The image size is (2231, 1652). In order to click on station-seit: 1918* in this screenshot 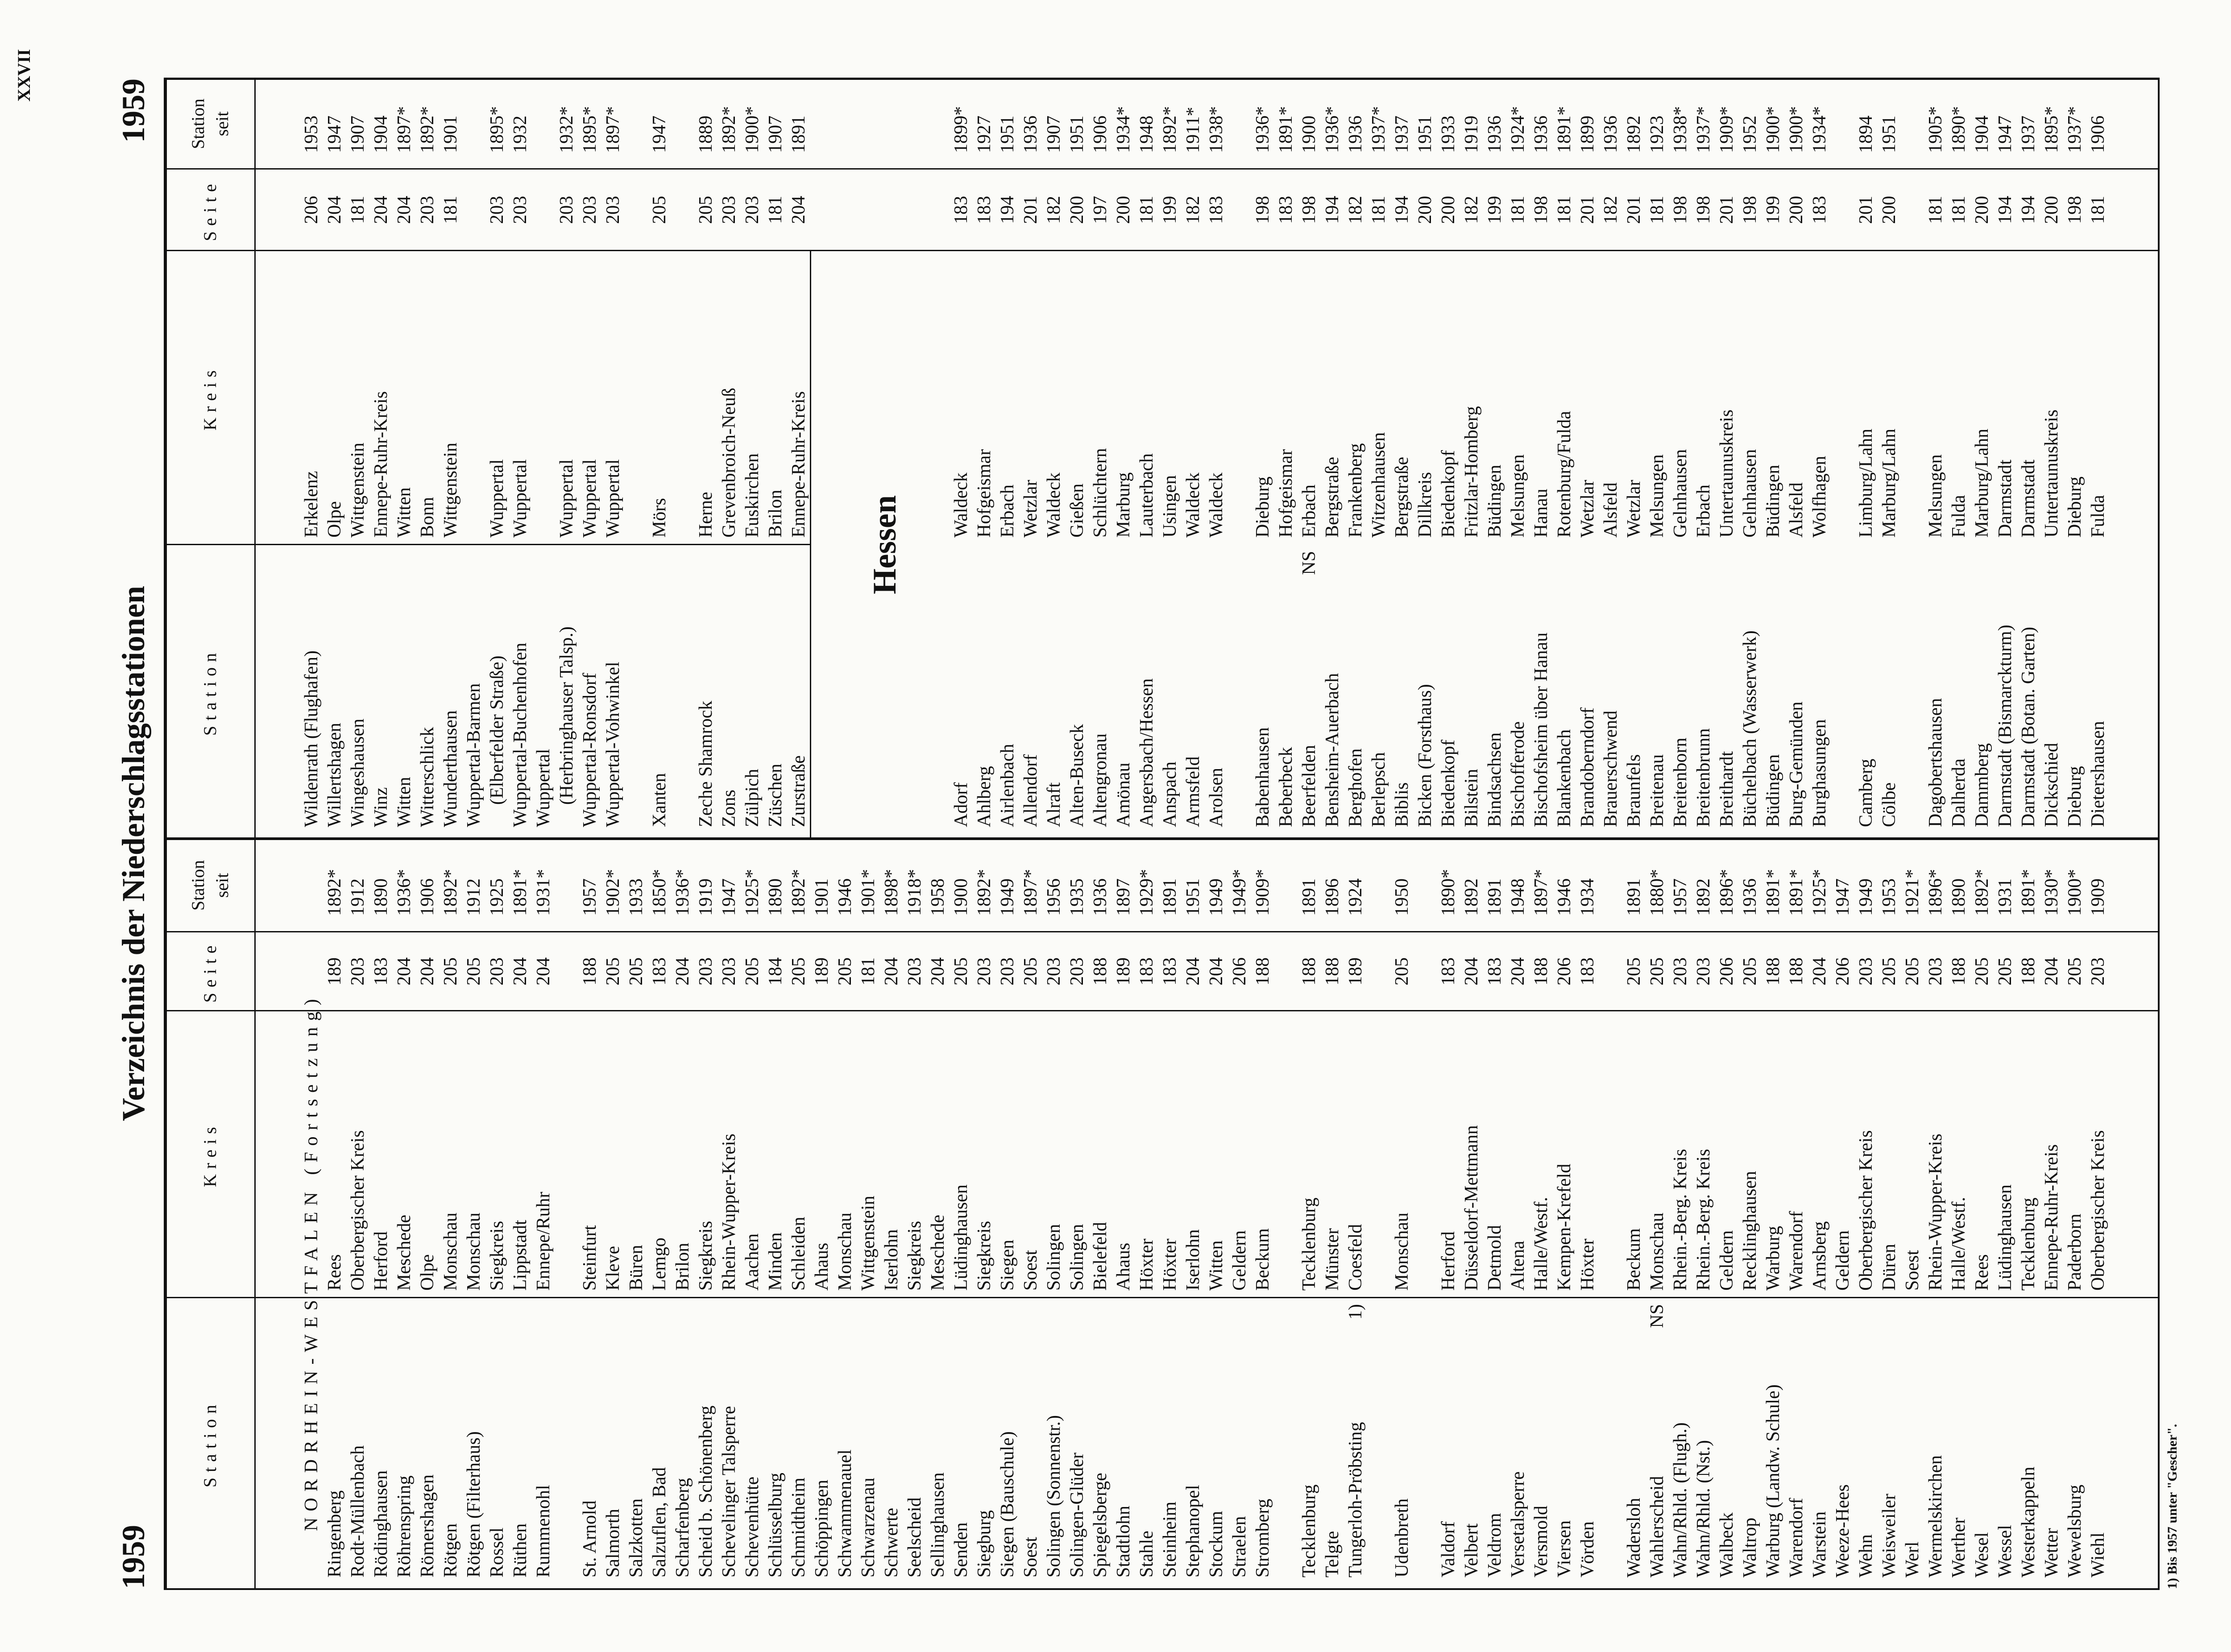, I will do `click(914, 892)`.